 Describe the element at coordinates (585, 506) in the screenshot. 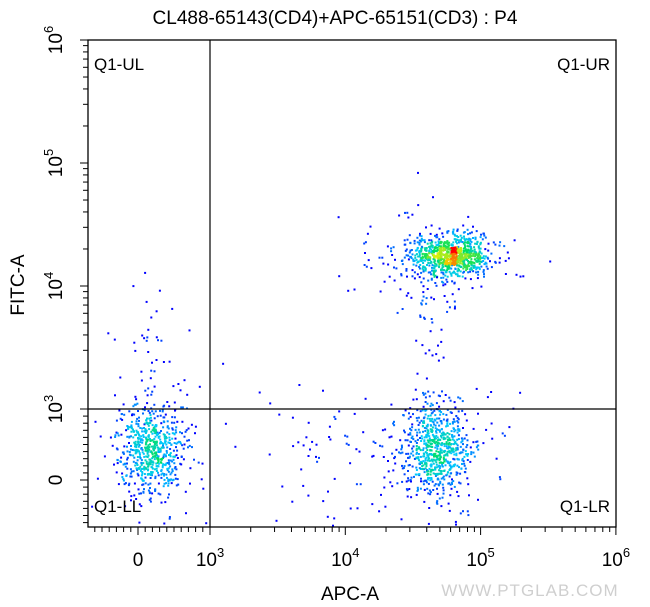

I see `quadrant-label-lr: Q1-LR` at that location.